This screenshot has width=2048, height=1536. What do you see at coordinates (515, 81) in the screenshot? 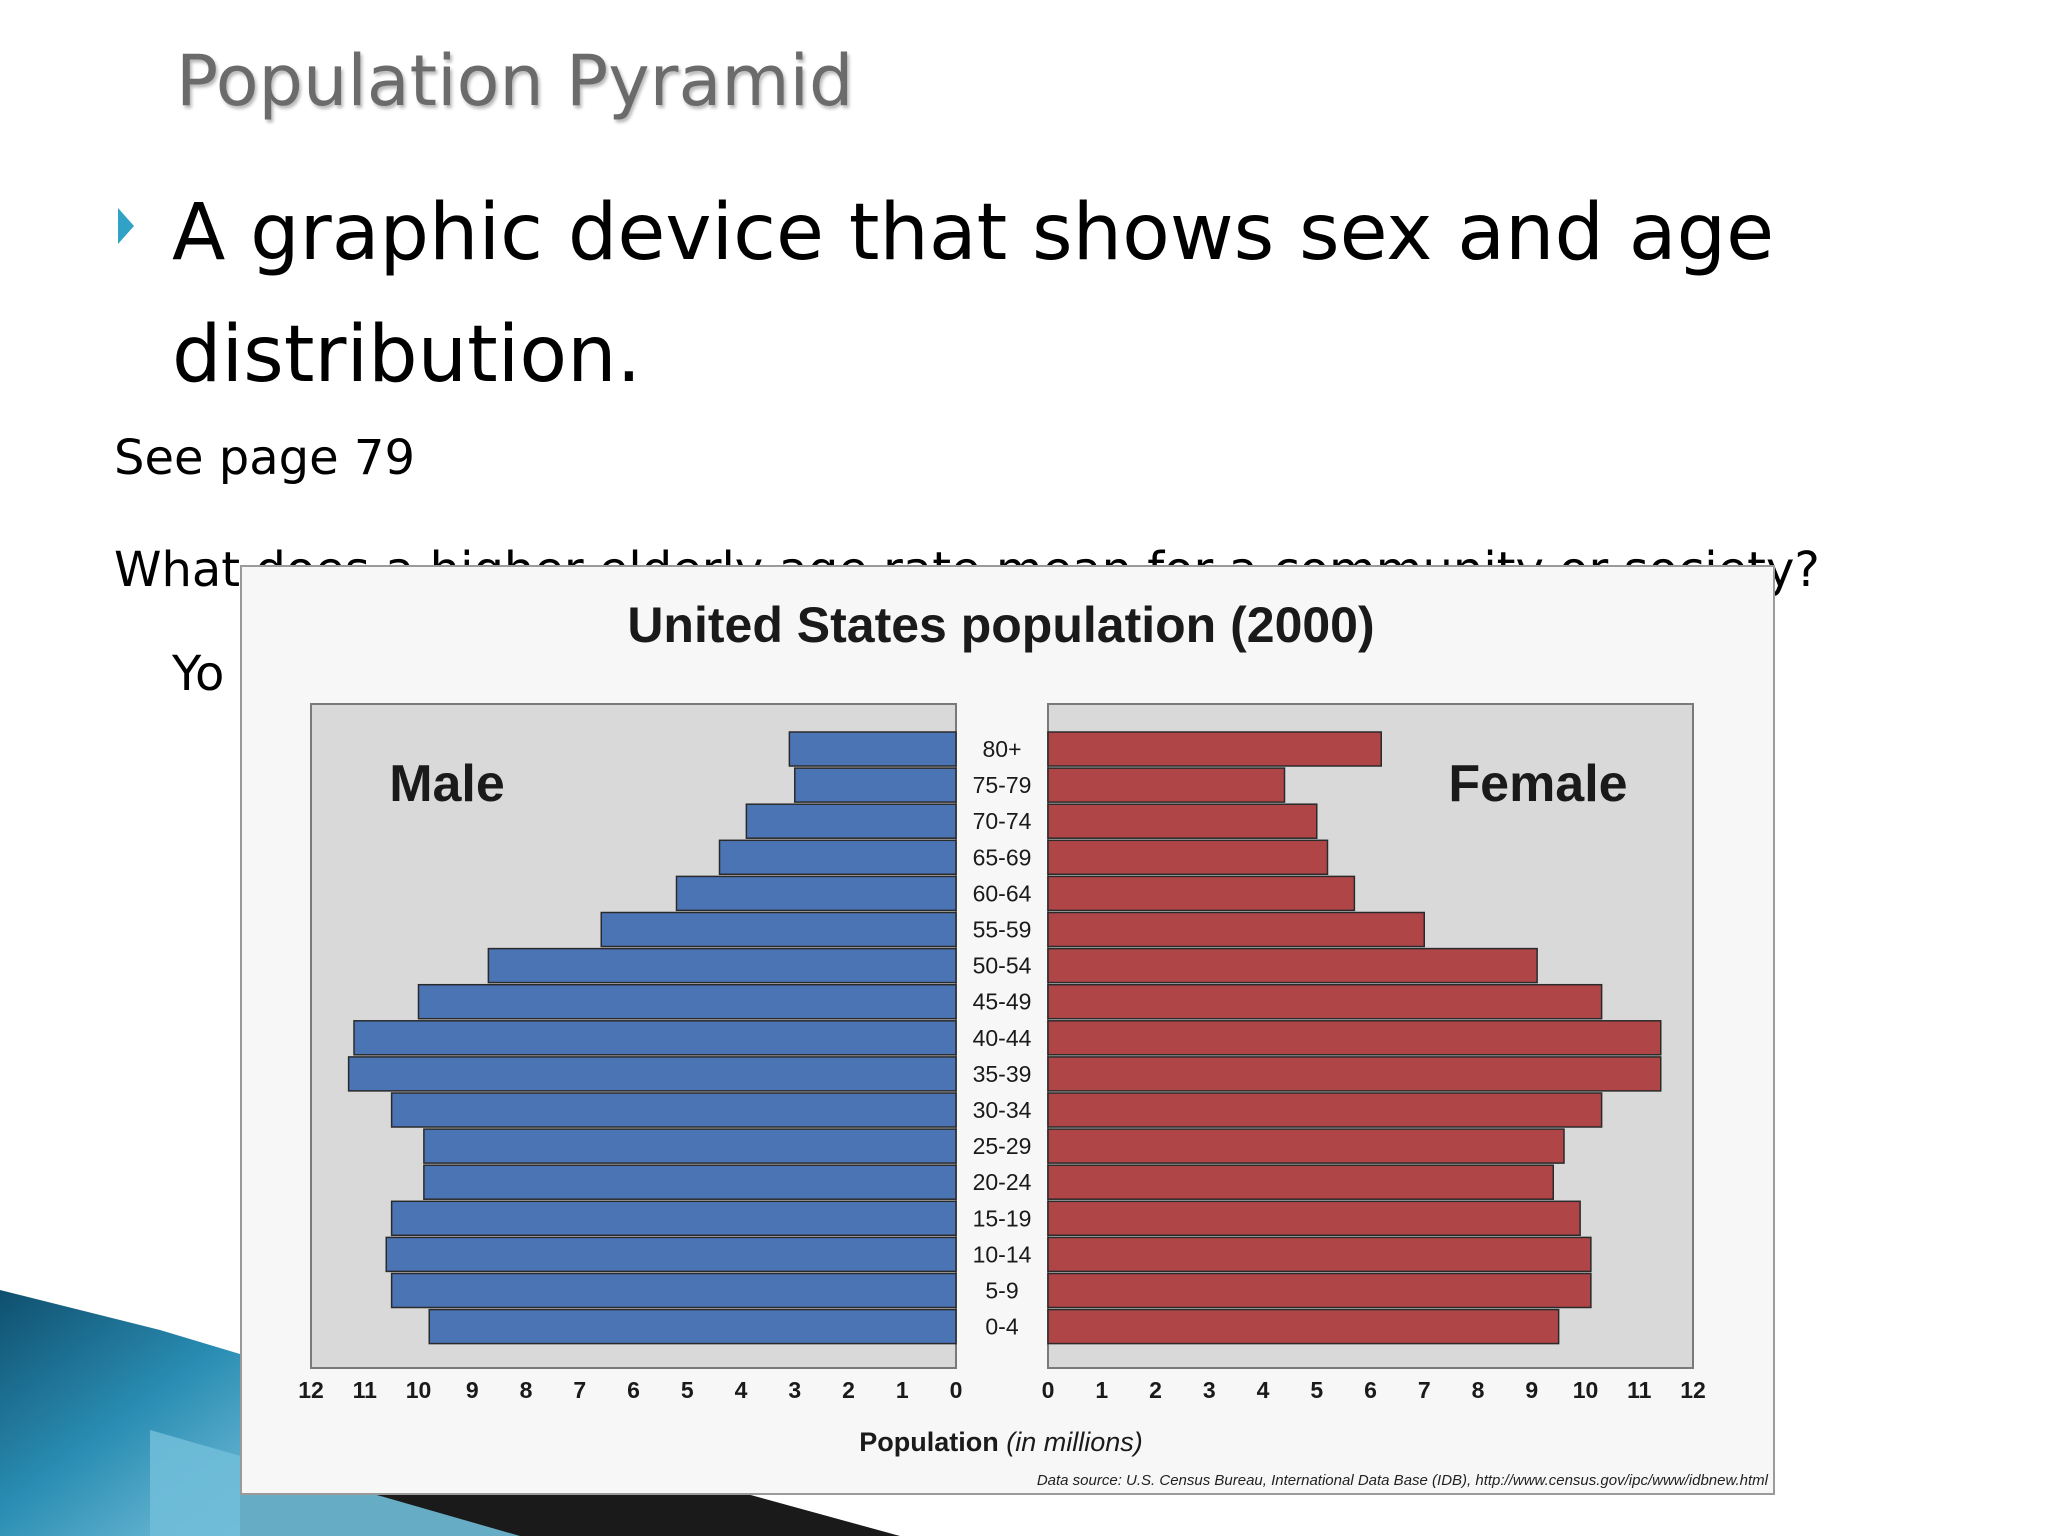
I see `slide-title: Population Pyramid` at bounding box center [515, 81].